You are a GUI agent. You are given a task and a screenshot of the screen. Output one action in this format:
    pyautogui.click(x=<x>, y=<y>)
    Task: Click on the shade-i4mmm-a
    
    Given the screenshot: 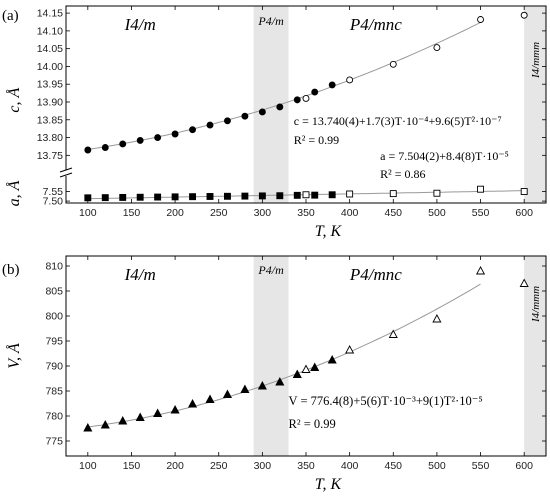 What is the action you would take?
    pyautogui.click(x=535, y=104)
    